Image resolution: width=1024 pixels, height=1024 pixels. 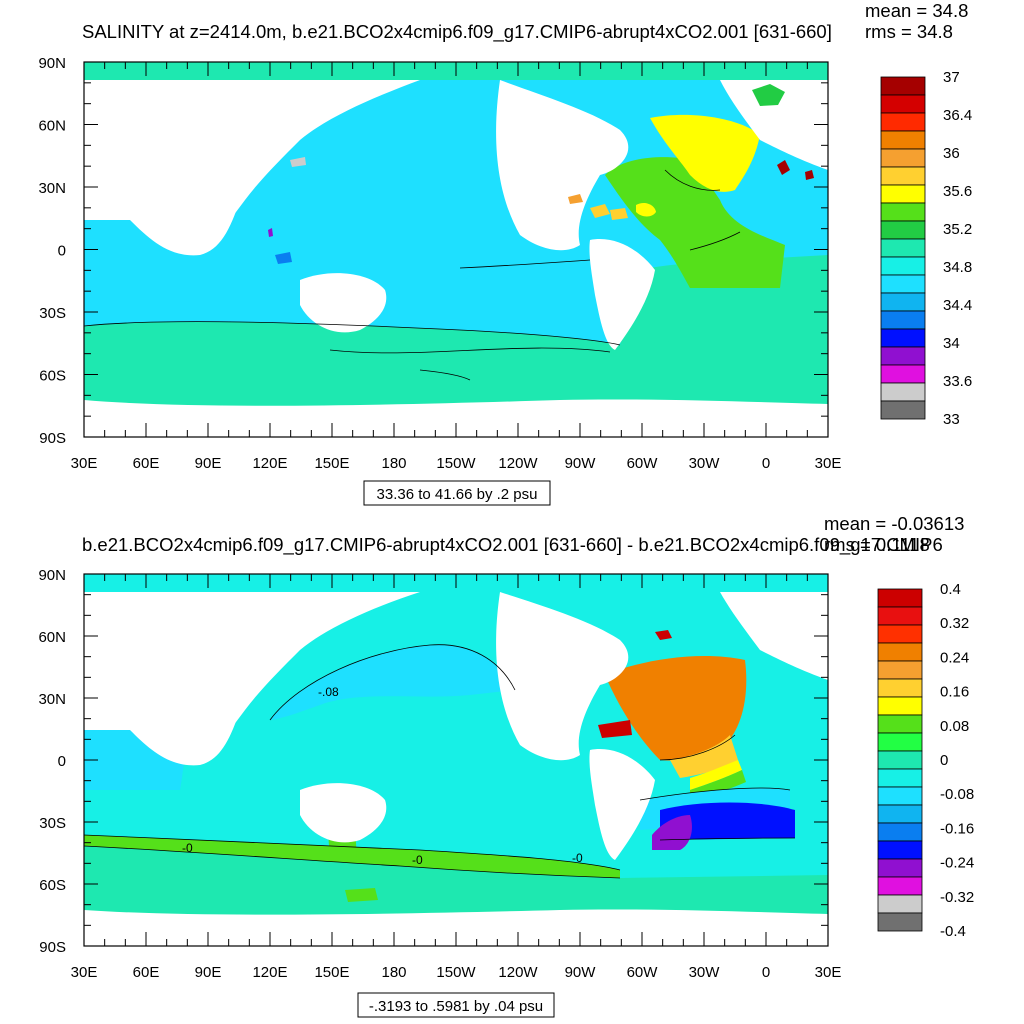 What do you see at coordinates (146, 972) in the screenshot?
I see `x-tick-label: 60E` at bounding box center [146, 972].